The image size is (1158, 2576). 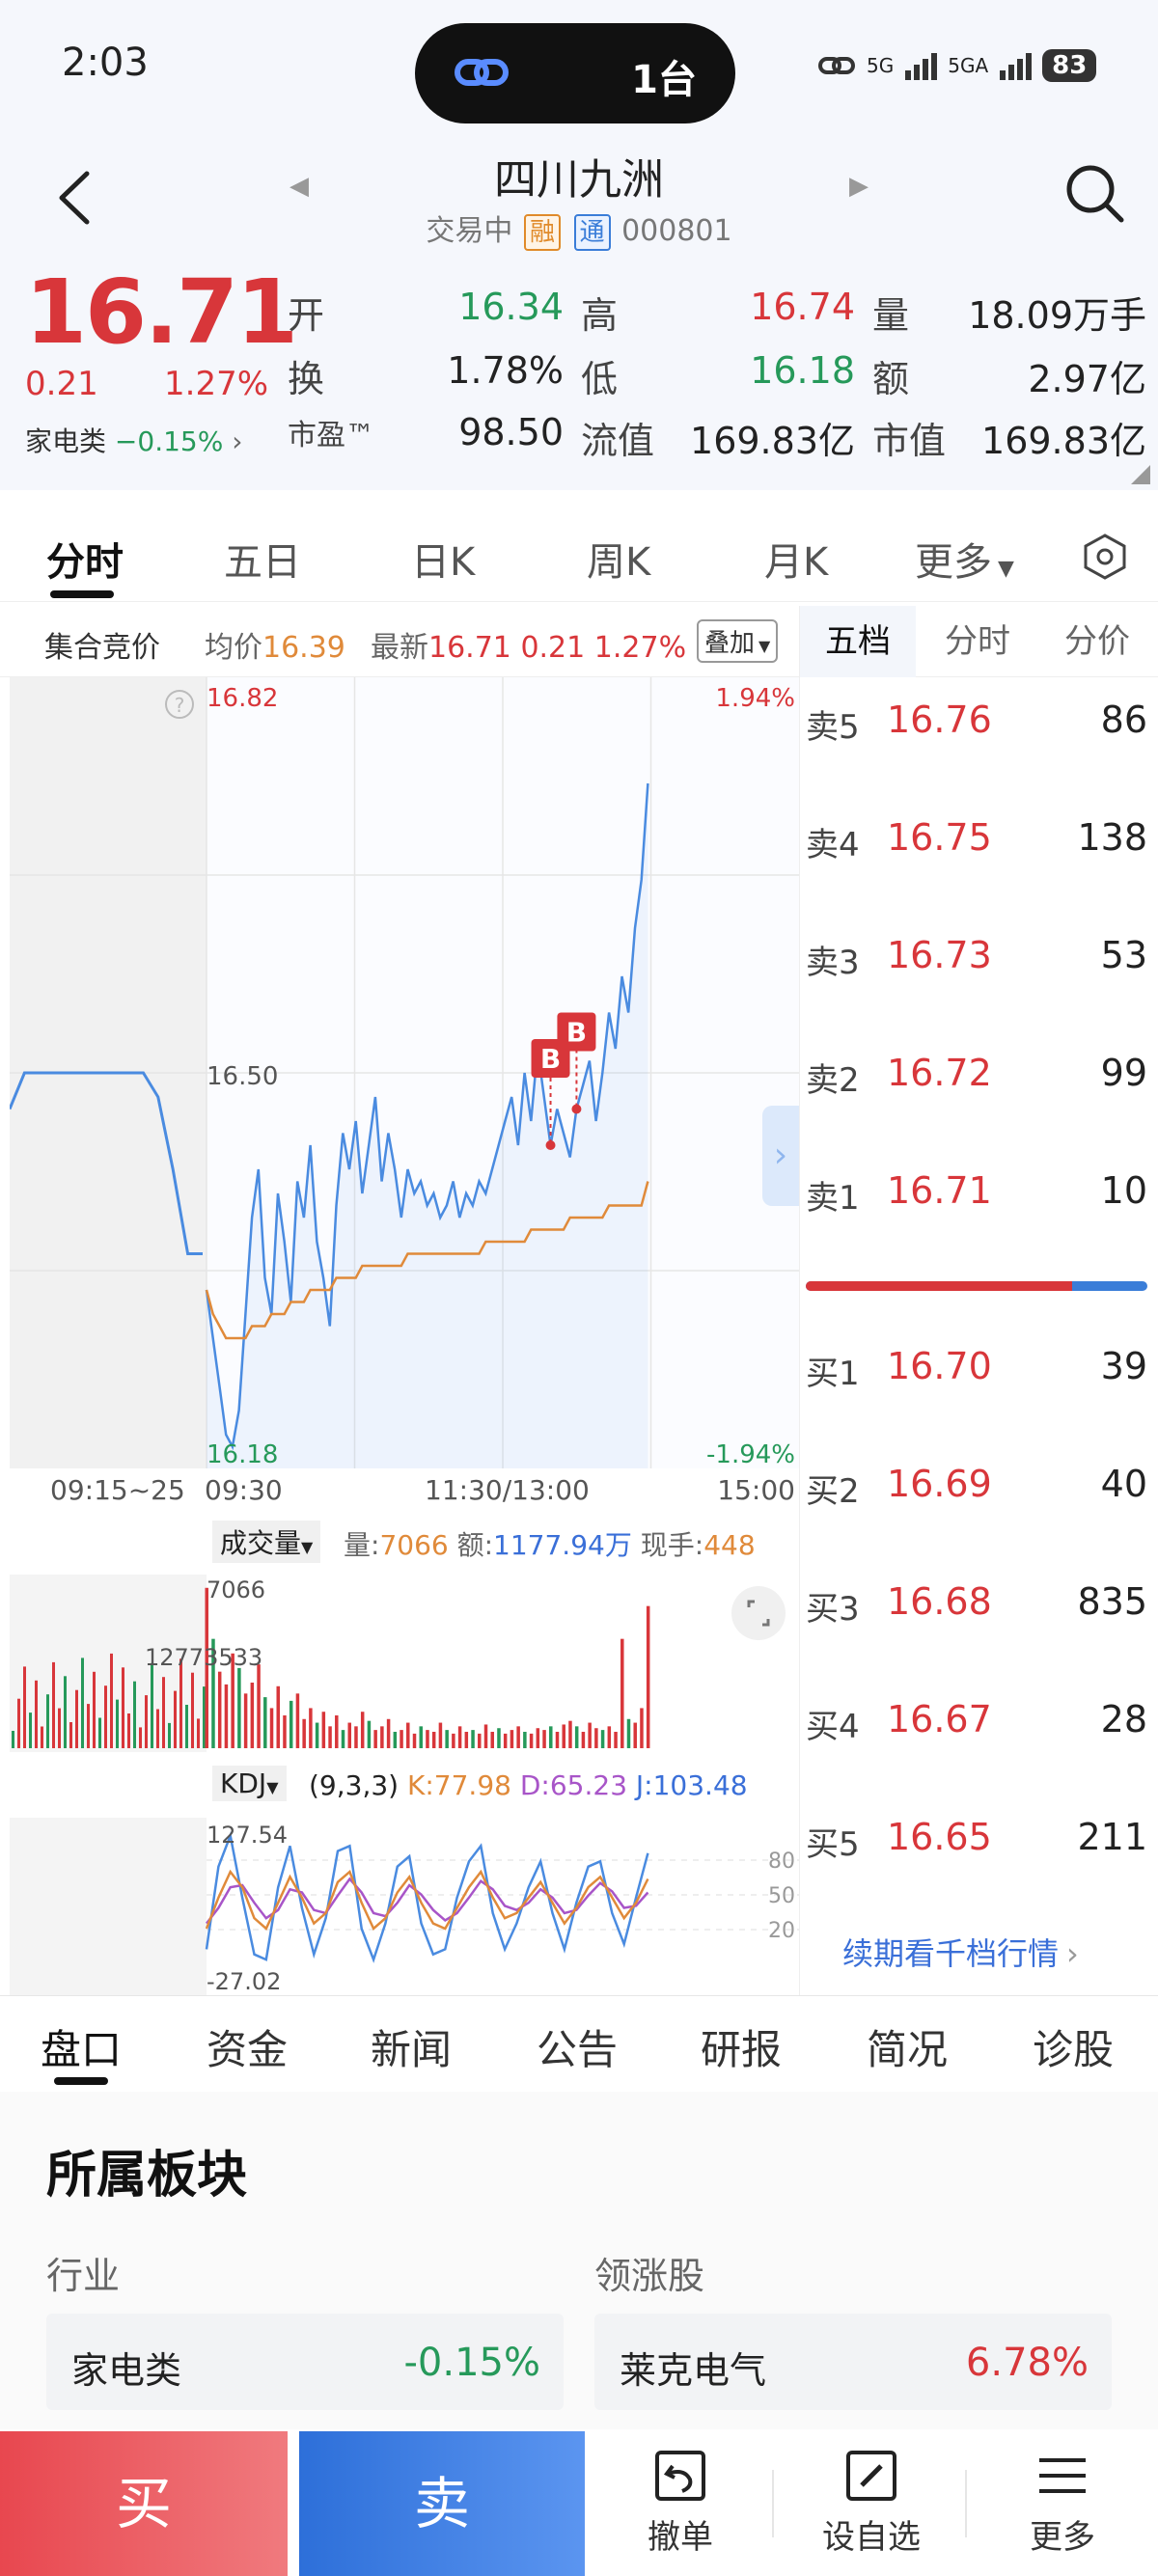 What do you see at coordinates (680, 2503) in the screenshot?
I see `cancel-order-button: 撤单` at bounding box center [680, 2503].